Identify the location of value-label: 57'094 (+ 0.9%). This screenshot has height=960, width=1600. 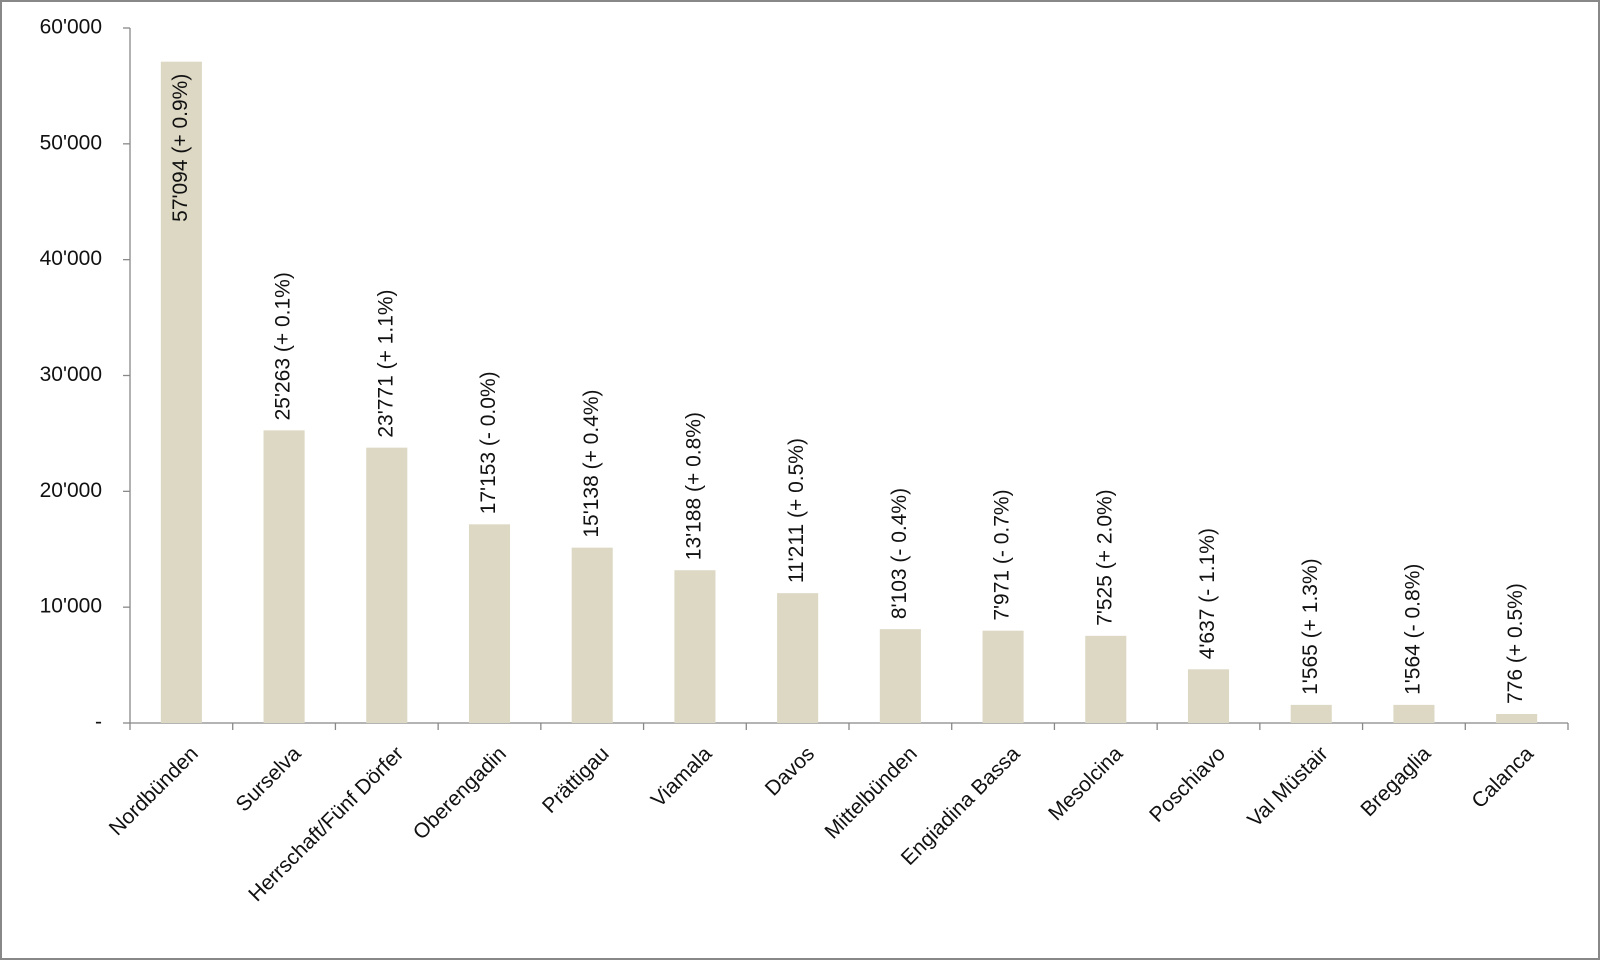
(180, 148).